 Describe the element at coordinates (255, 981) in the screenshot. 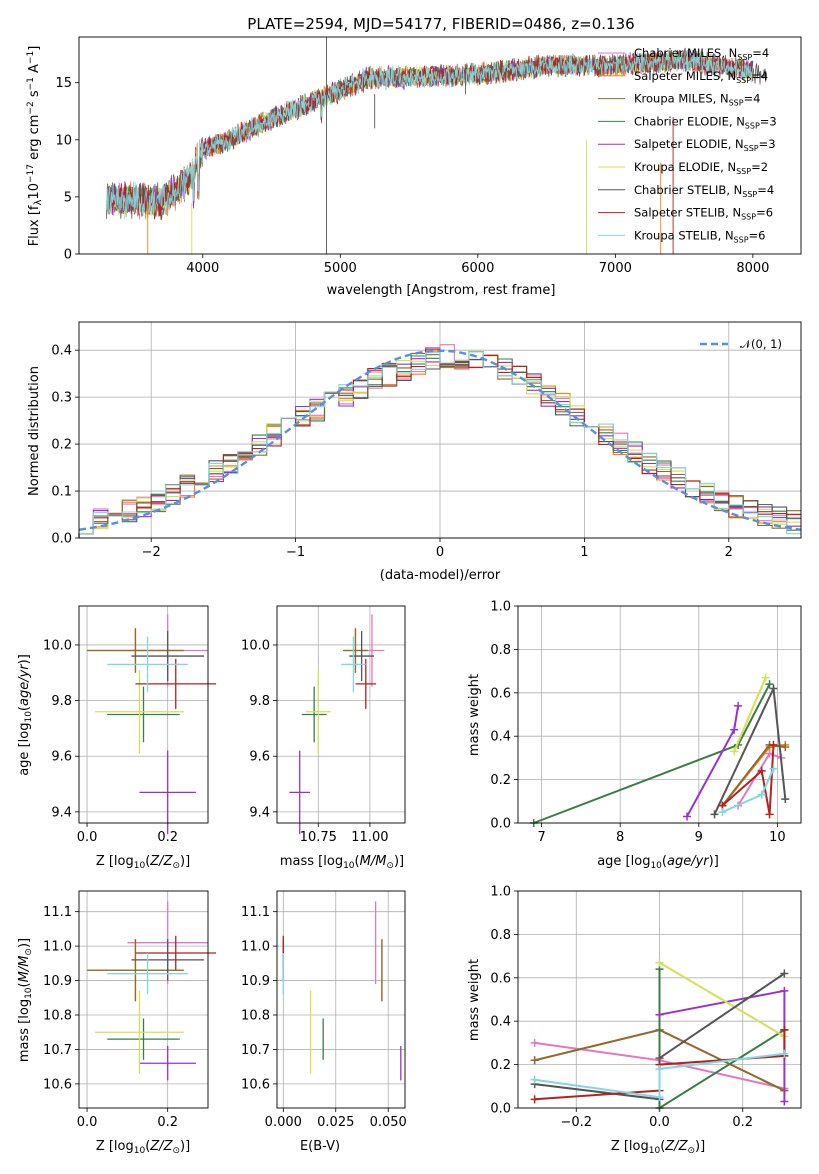

I see `mass_ebv-ytick-label: 10.9` at that location.